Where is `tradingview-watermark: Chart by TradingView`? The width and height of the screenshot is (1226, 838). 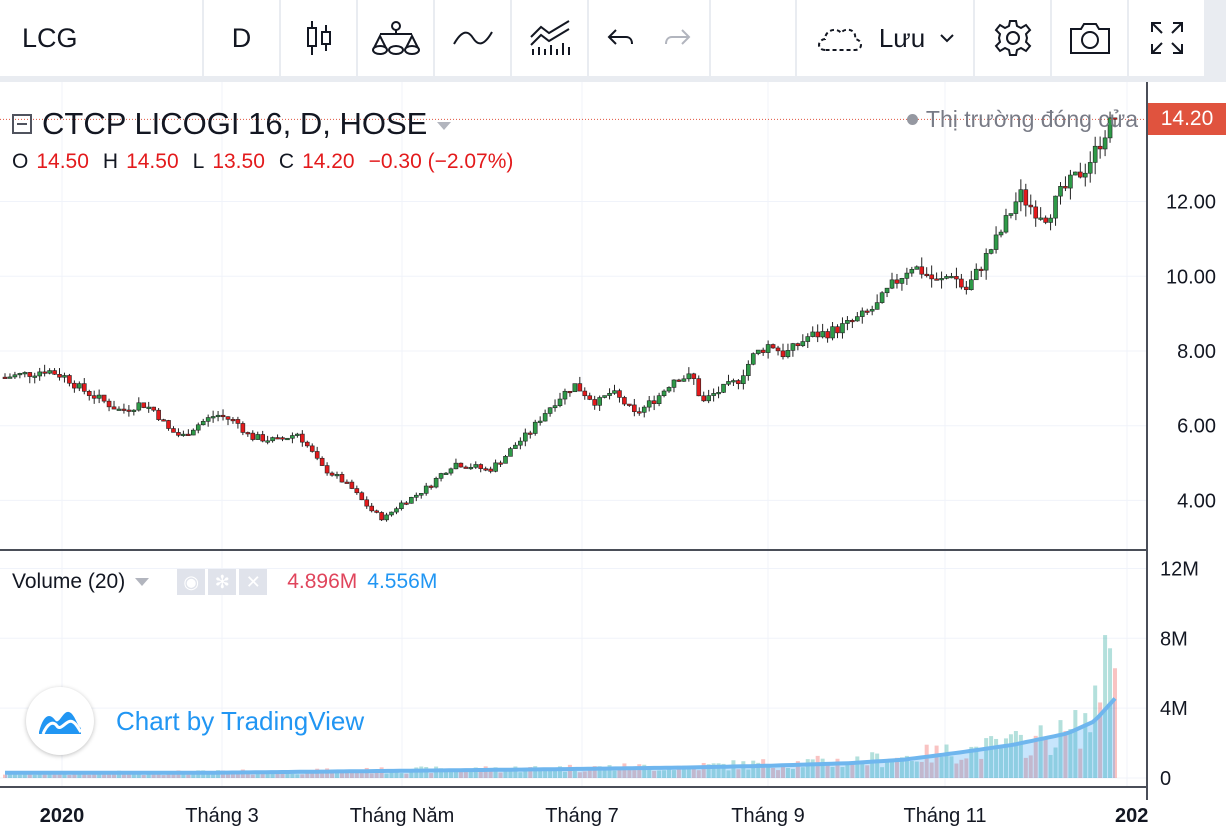 tradingview-watermark: Chart by TradingView is located at coordinates (195, 721).